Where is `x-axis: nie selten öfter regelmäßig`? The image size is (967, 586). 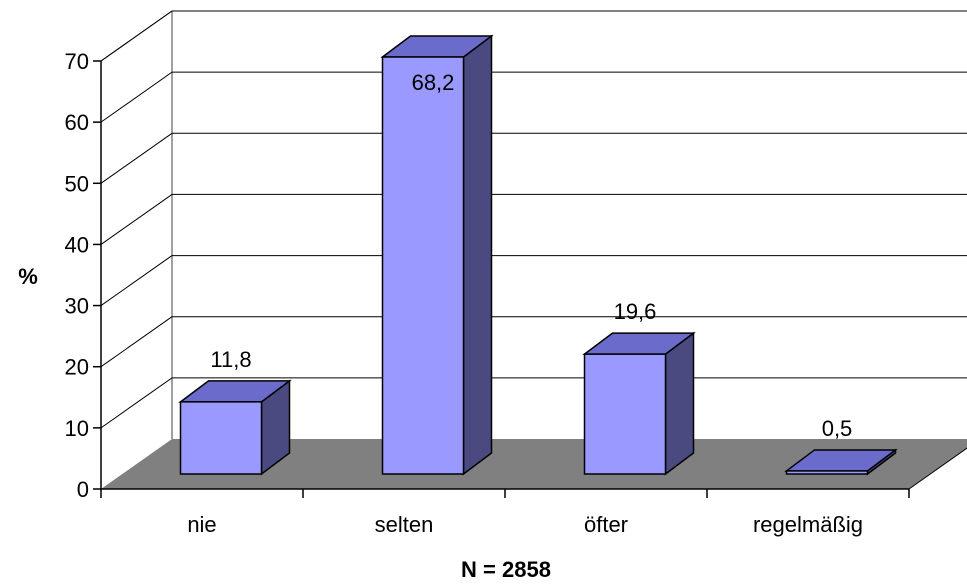
x-axis: nie selten öfter regelmäßig is located at coordinates (505, 512).